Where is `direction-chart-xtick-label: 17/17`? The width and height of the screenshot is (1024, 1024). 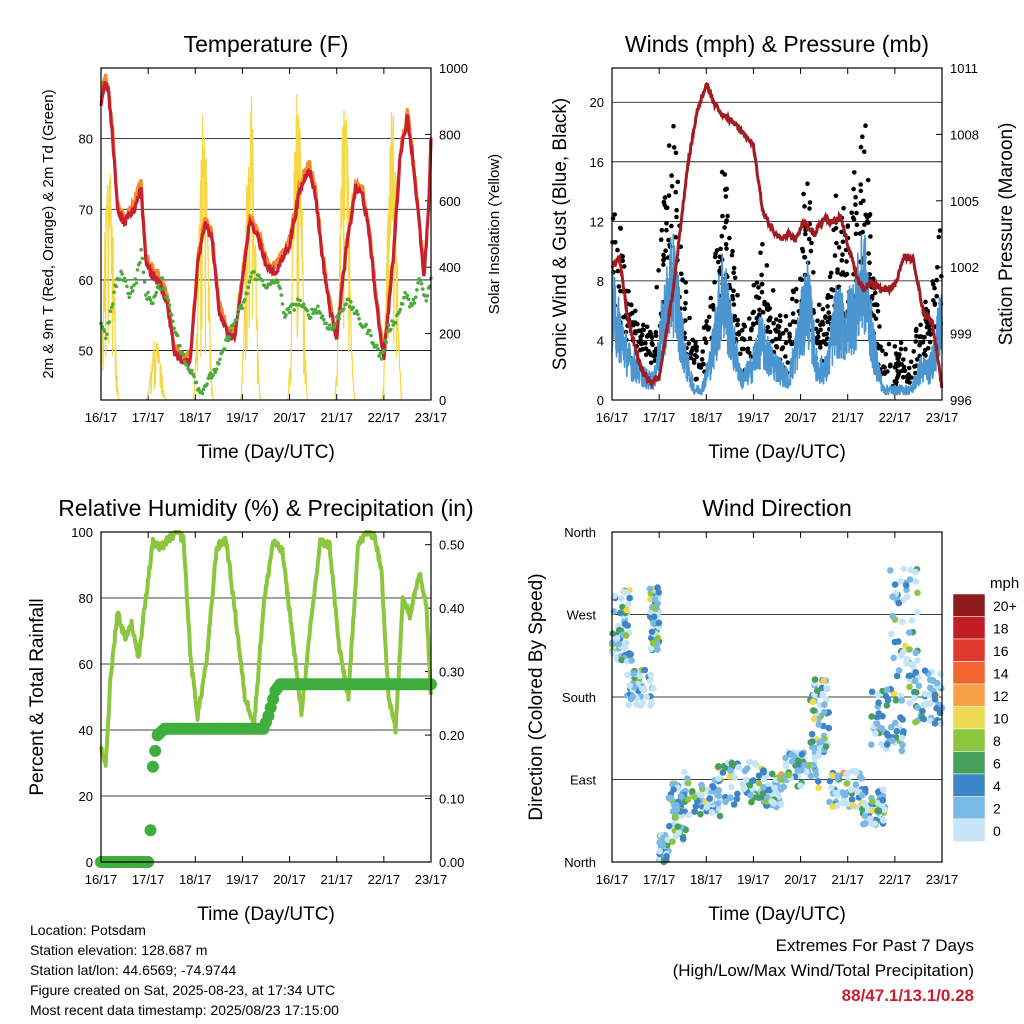 direction-chart-xtick-label: 17/17 is located at coordinates (659, 879).